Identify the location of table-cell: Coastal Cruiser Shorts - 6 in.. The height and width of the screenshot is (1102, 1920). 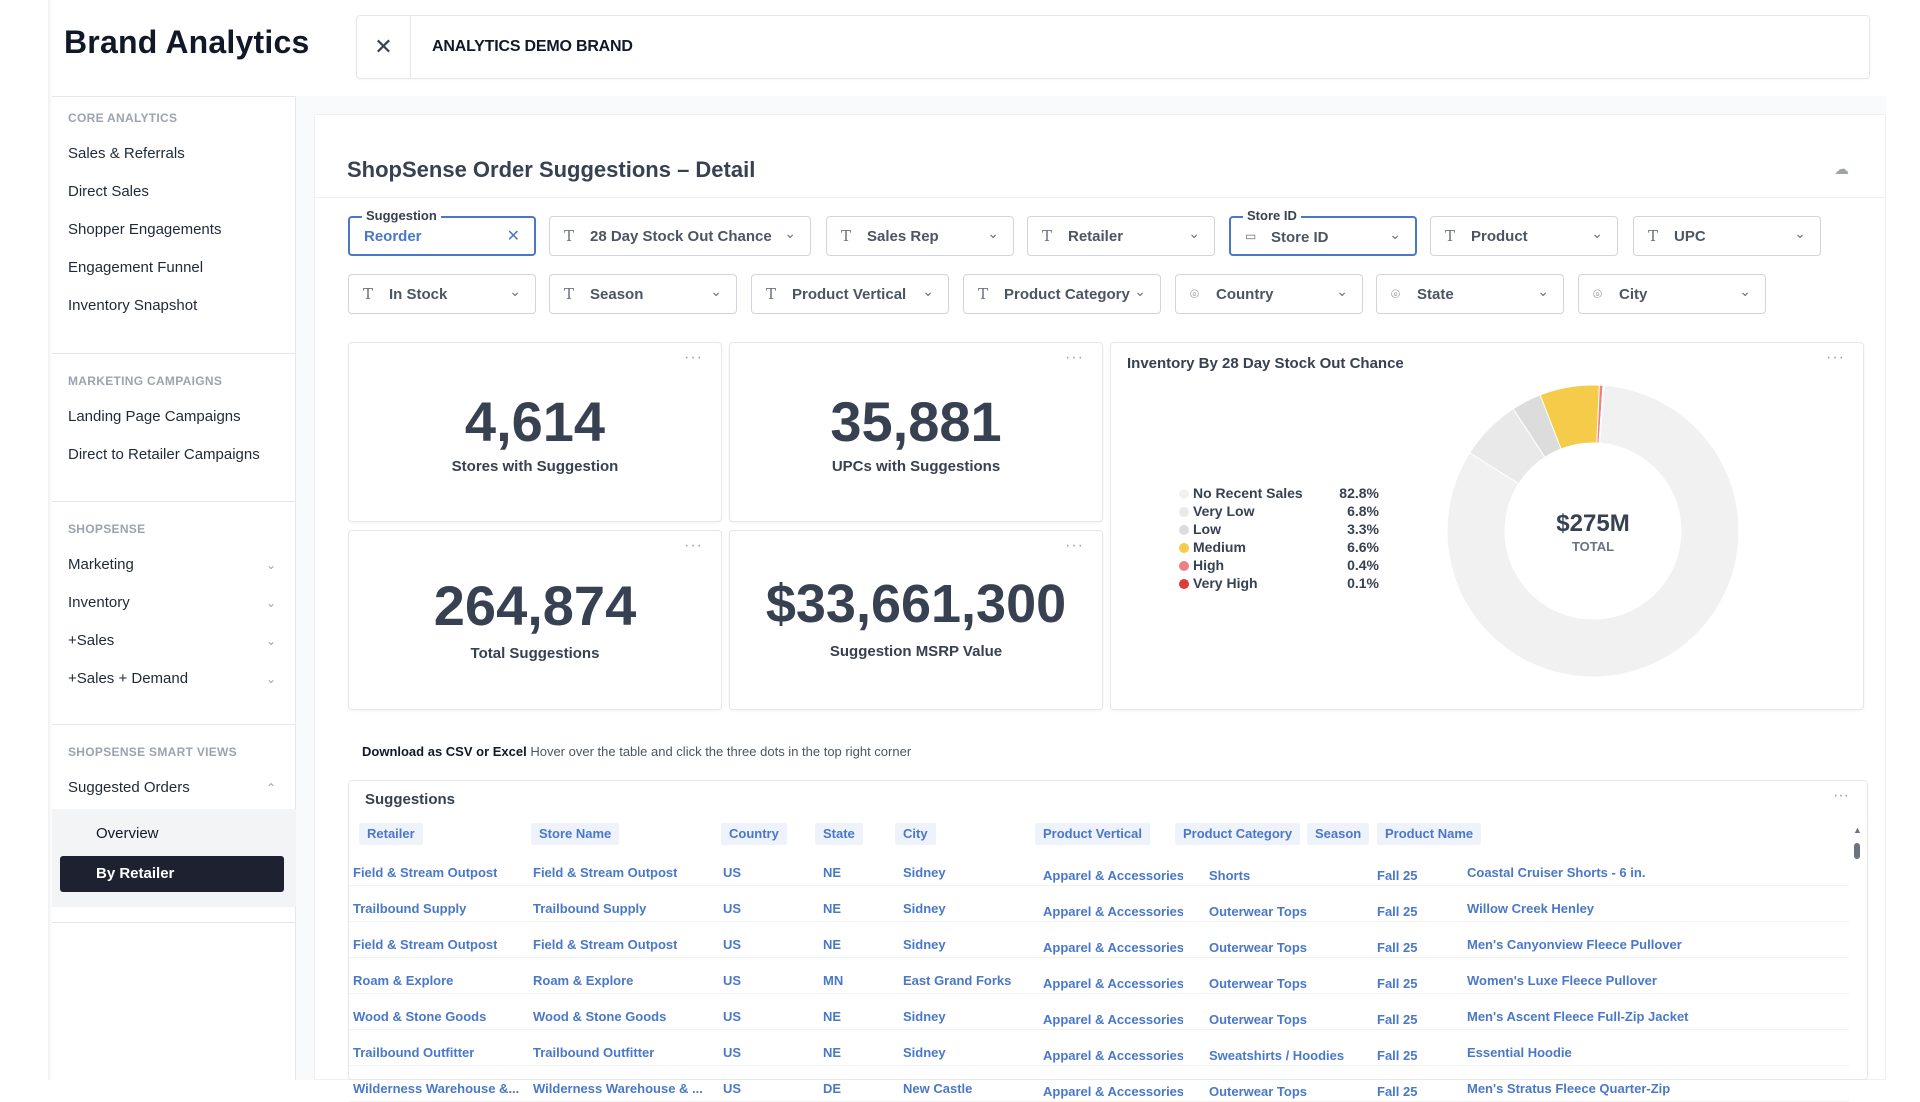
(1556, 872).